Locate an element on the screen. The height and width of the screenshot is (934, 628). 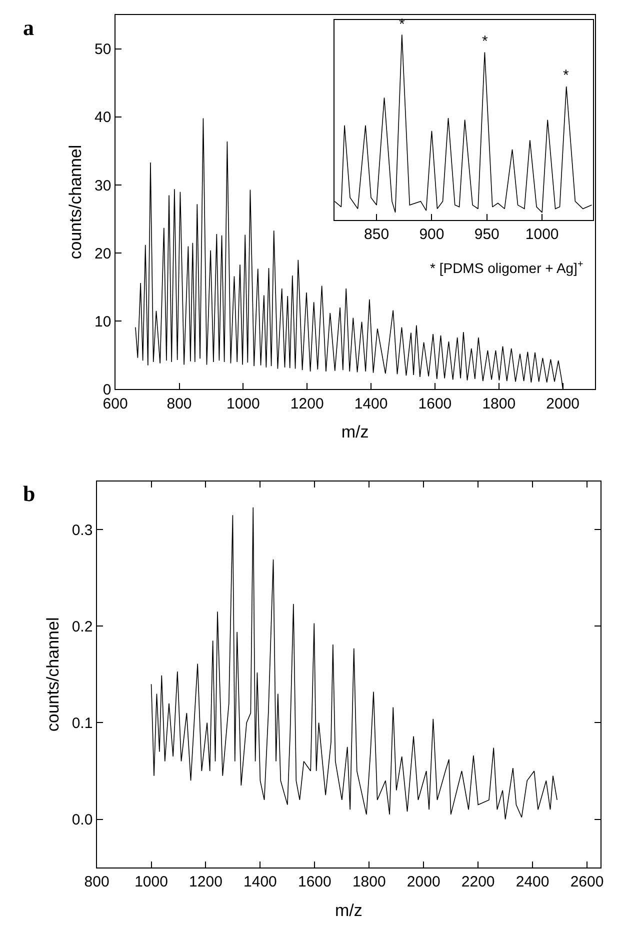
x-tick-label: 2200 is located at coordinates (478, 882).